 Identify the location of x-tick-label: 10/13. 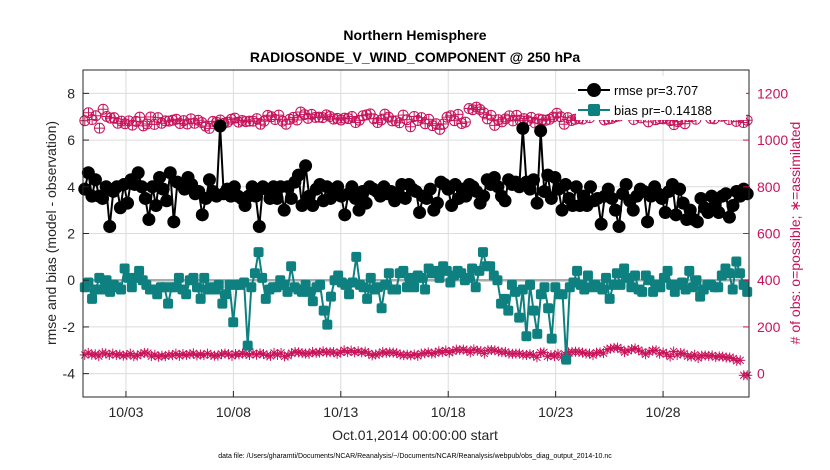
(340, 412).